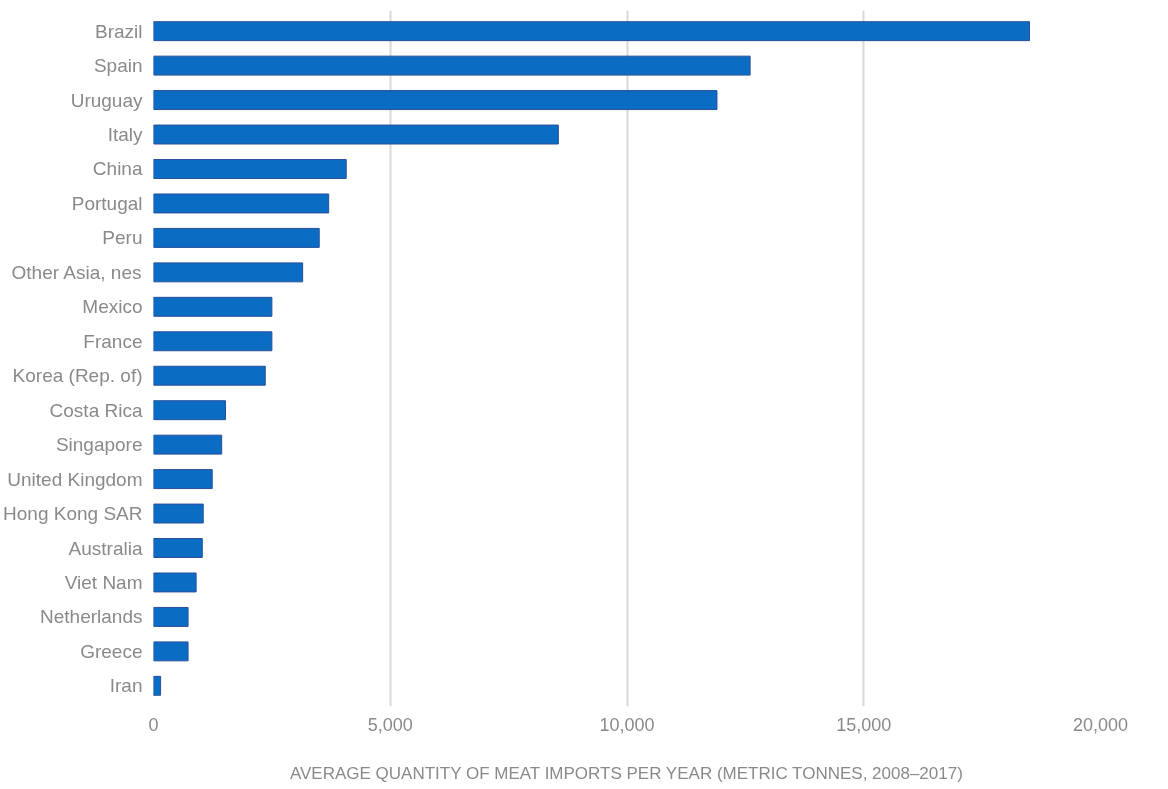 Image resolution: width=1168 pixels, height=789 pixels. Describe the element at coordinates (153, 724) in the screenshot. I see `x-tick-label: 0` at that location.